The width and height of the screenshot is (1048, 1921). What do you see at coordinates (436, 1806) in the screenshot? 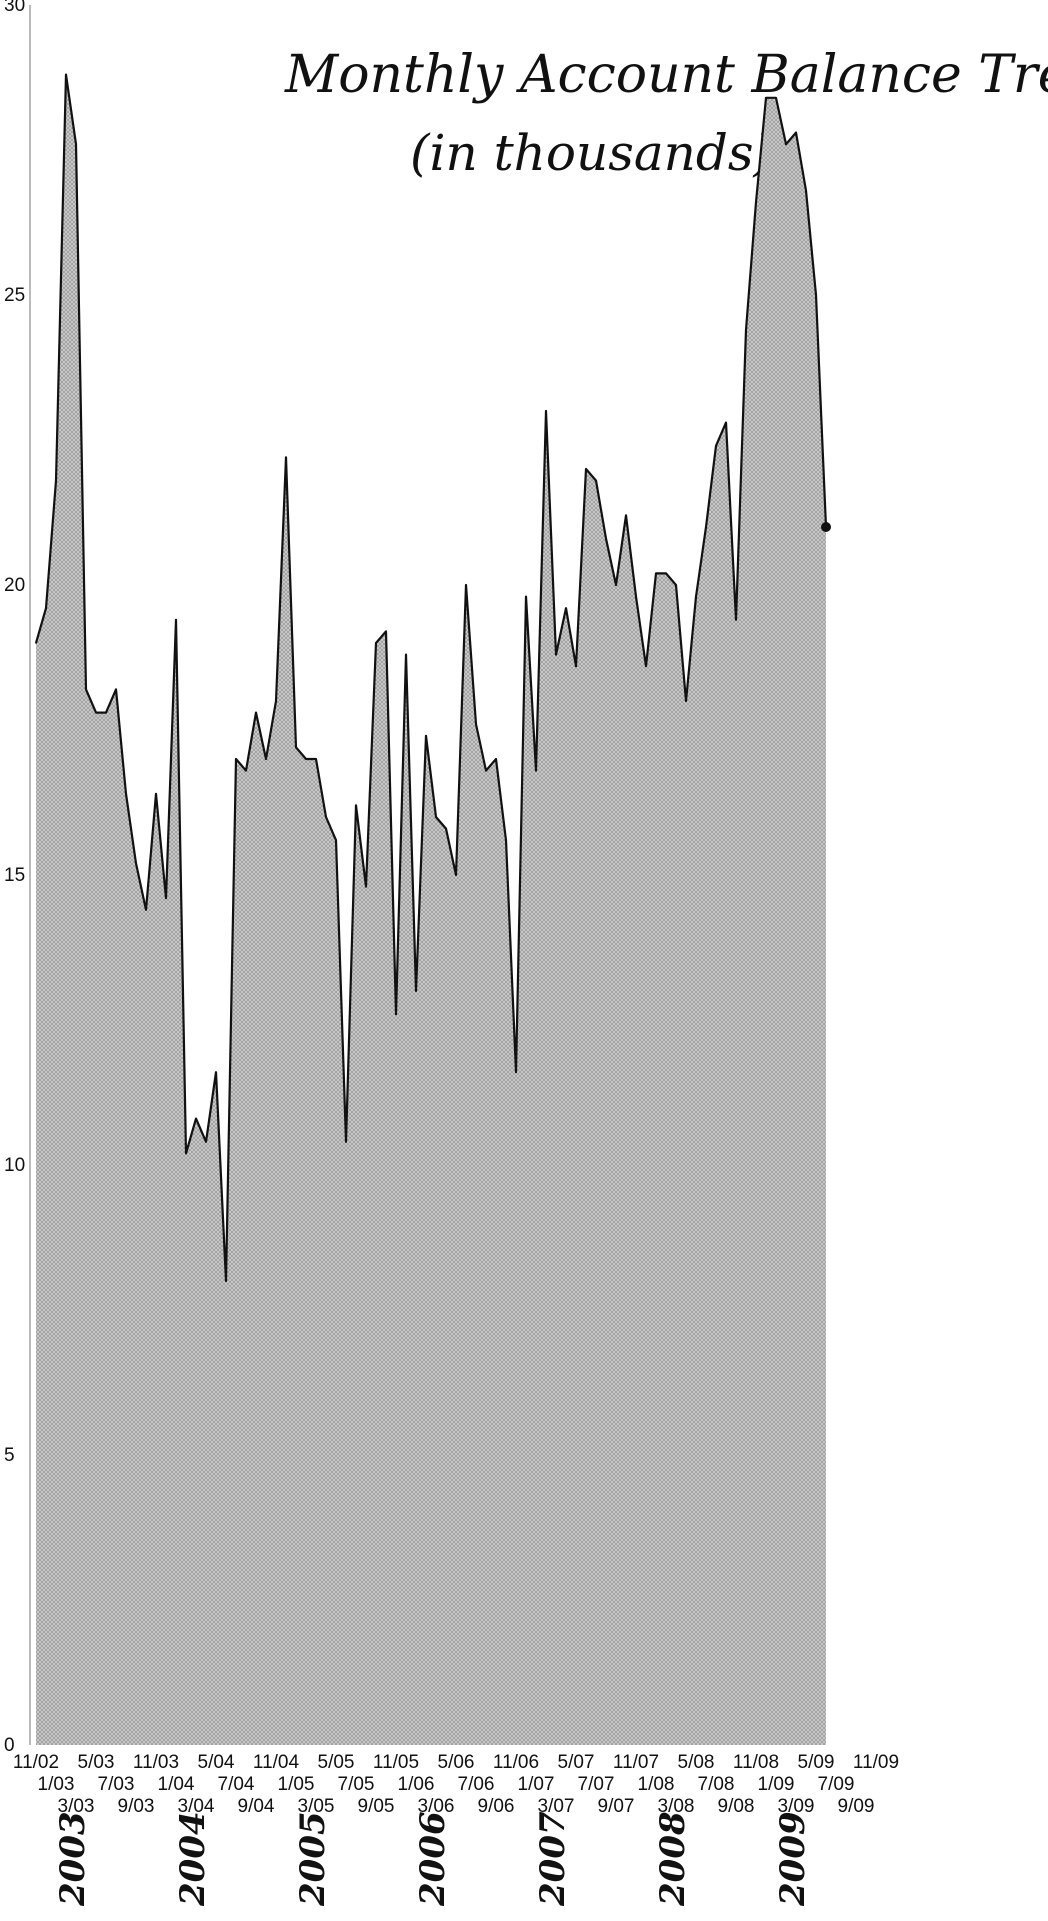
I see `x-tick-label: 3/06` at bounding box center [436, 1806].